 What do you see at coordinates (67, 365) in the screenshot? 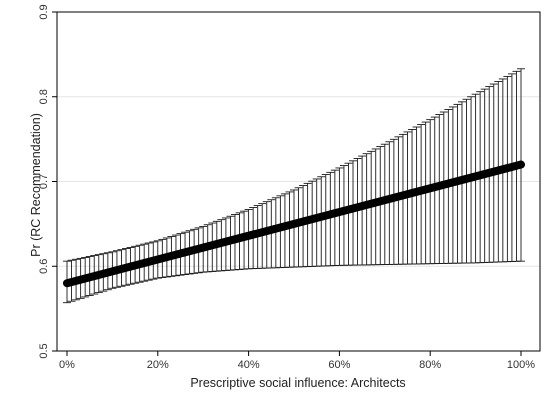
I see `x-tick-label: 0%` at bounding box center [67, 365].